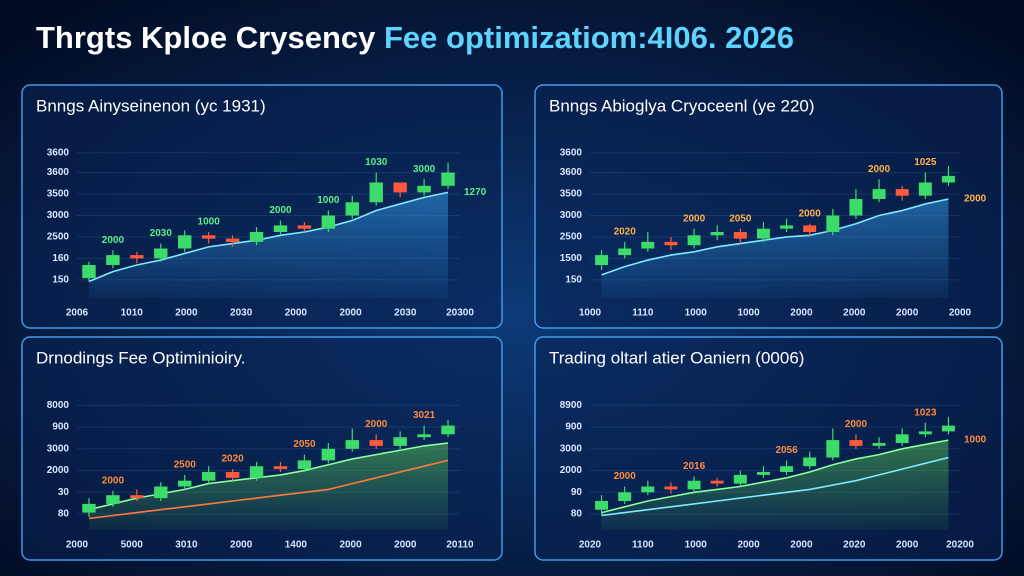 This screenshot has width=1024, height=576. Describe the element at coordinates (960, 545) in the screenshot. I see `x-tick-label: 20200` at that location.